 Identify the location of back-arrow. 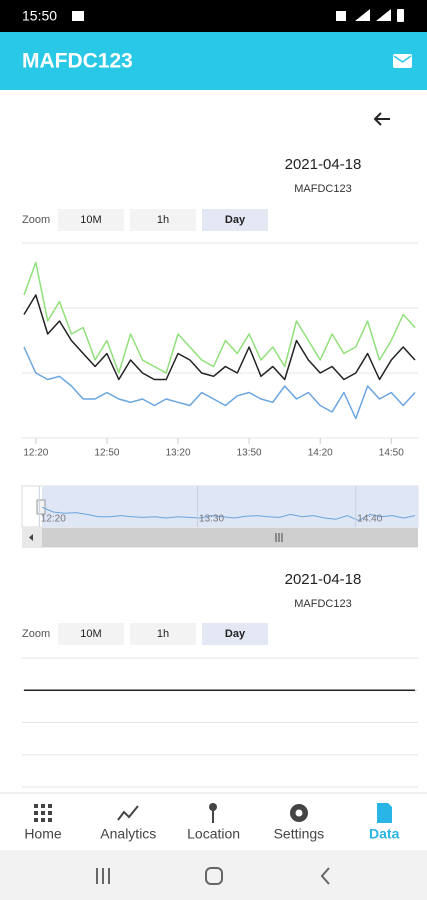
(381, 119).